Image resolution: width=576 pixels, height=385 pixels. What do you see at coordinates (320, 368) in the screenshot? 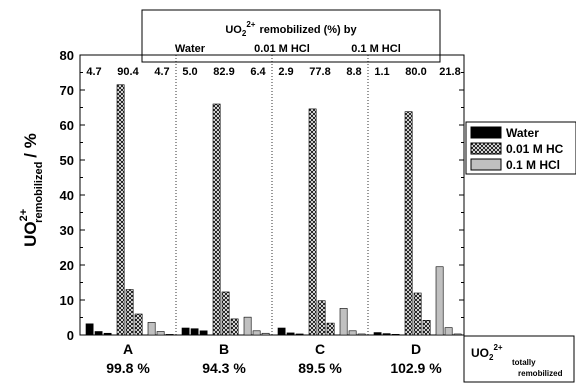
I see `percent-label: 89.5 %` at bounding box center [320, 368].